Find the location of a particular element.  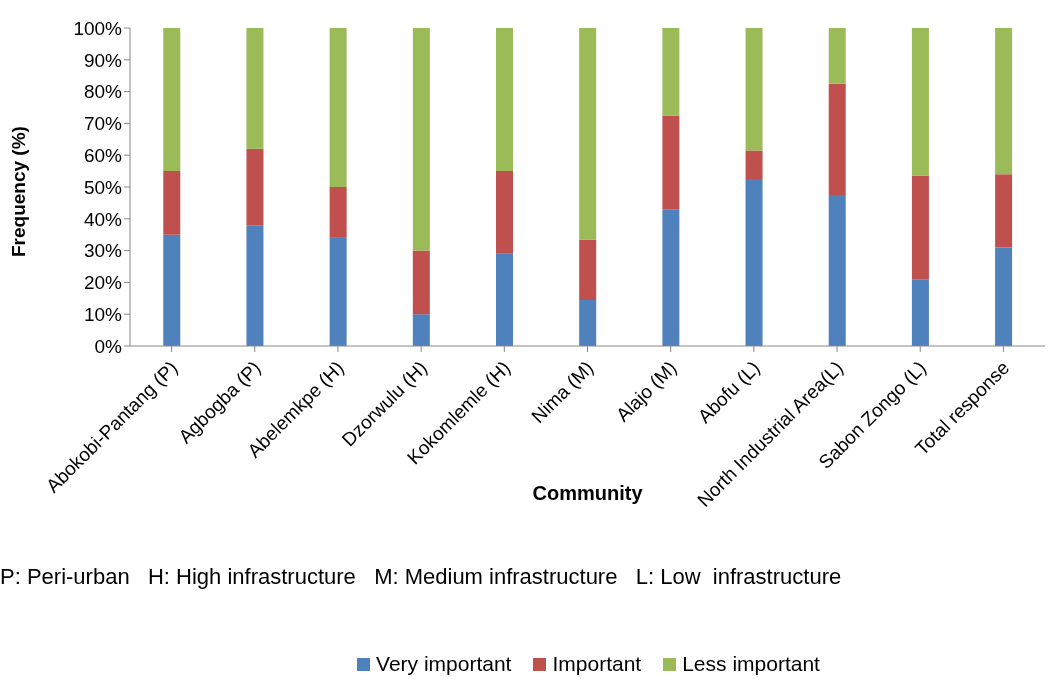

text: P: Peri-urban H: High infrastructure M: Medium infrastructure L: Low infrastructure is located at coordinates (421, 577).